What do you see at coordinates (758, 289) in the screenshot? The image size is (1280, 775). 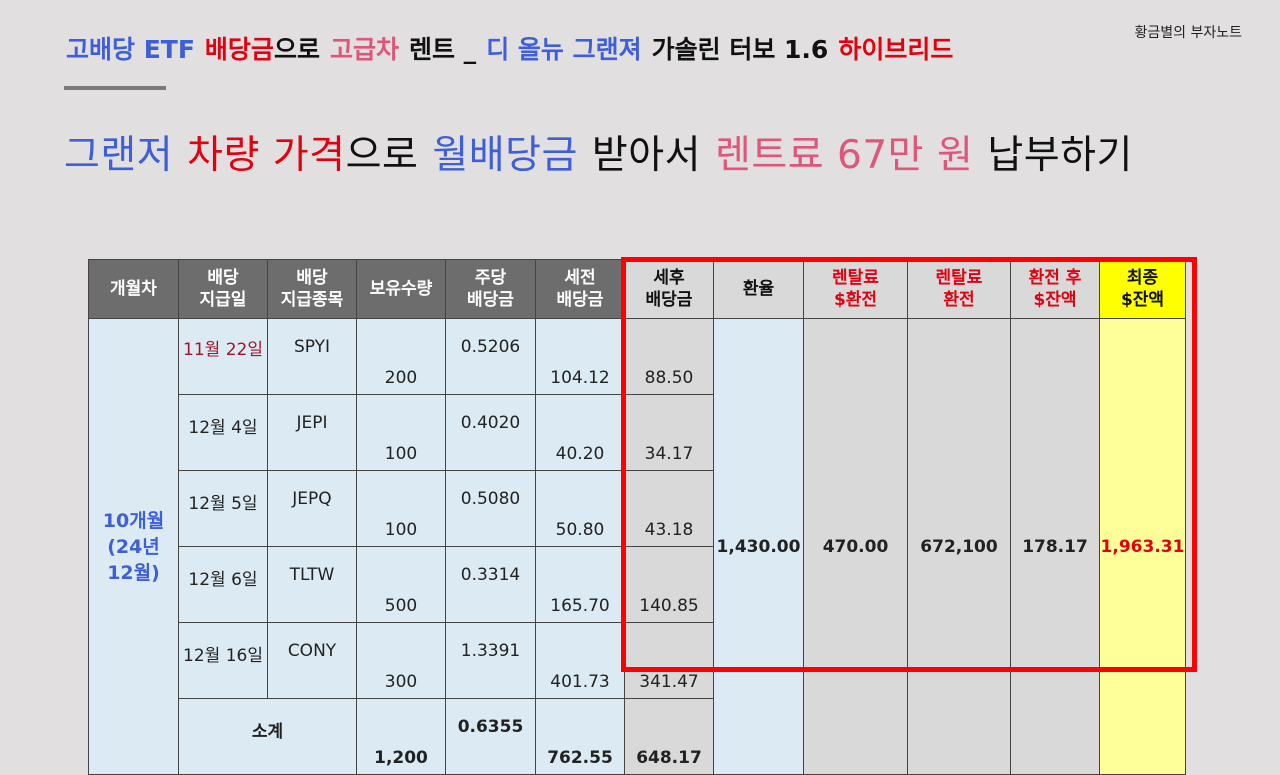 I see `header-fx: 환율` at bounding box center [758, 289].